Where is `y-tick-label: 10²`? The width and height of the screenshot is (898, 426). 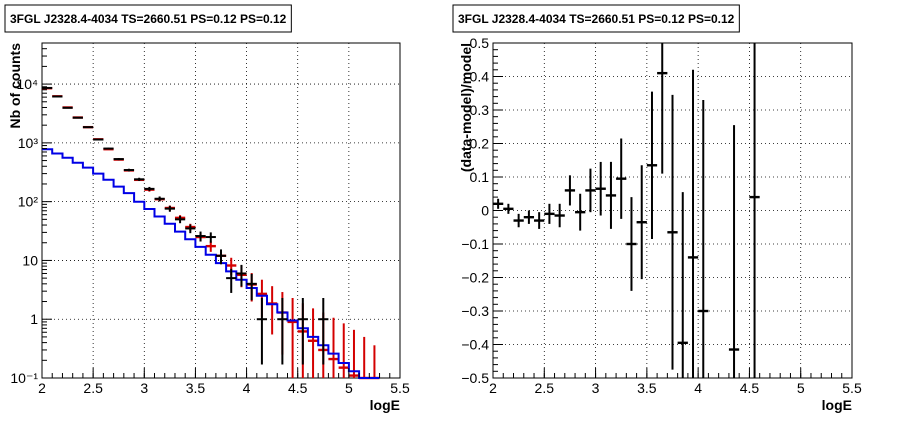
y-tick-label: 10² is located at coordinates (28, 202).